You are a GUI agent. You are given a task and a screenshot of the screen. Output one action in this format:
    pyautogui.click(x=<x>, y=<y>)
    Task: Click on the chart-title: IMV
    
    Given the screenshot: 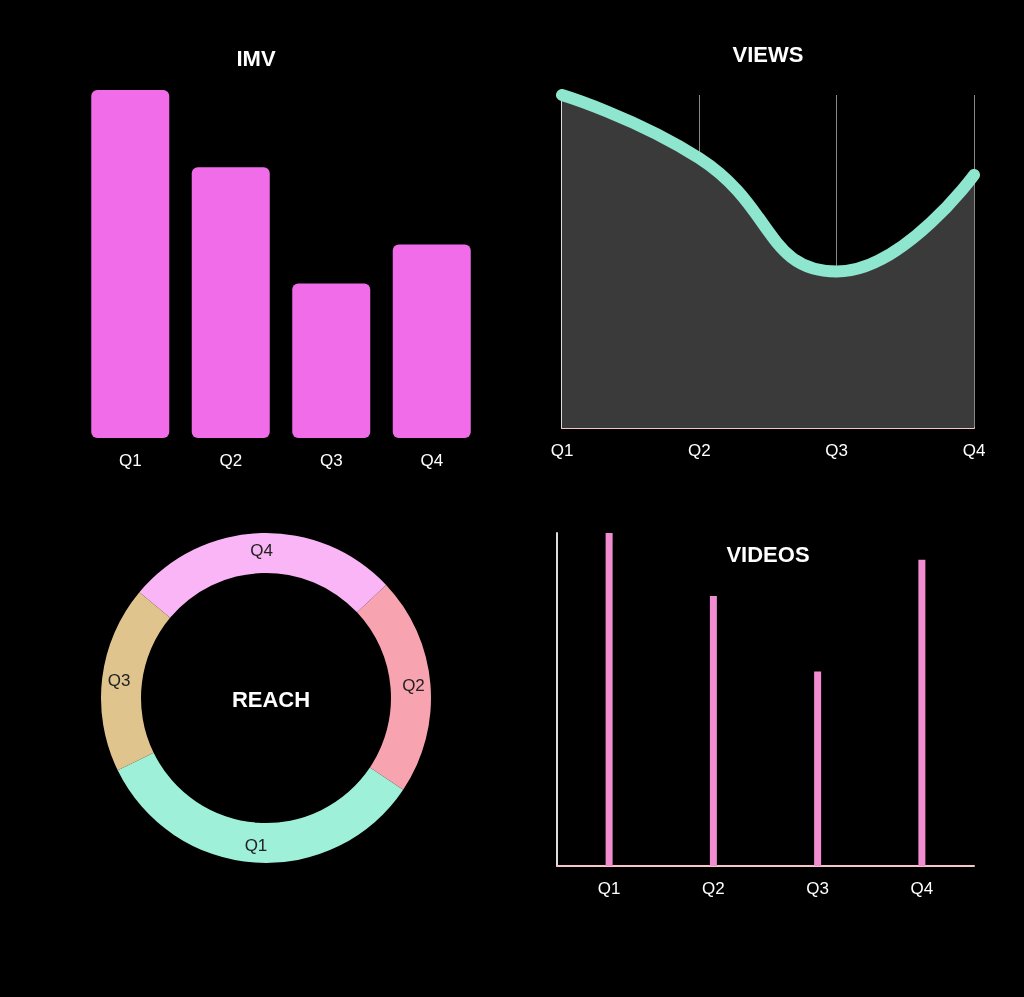 What is the action you would take?
    pyautogui.click(x=256, y=58)
    